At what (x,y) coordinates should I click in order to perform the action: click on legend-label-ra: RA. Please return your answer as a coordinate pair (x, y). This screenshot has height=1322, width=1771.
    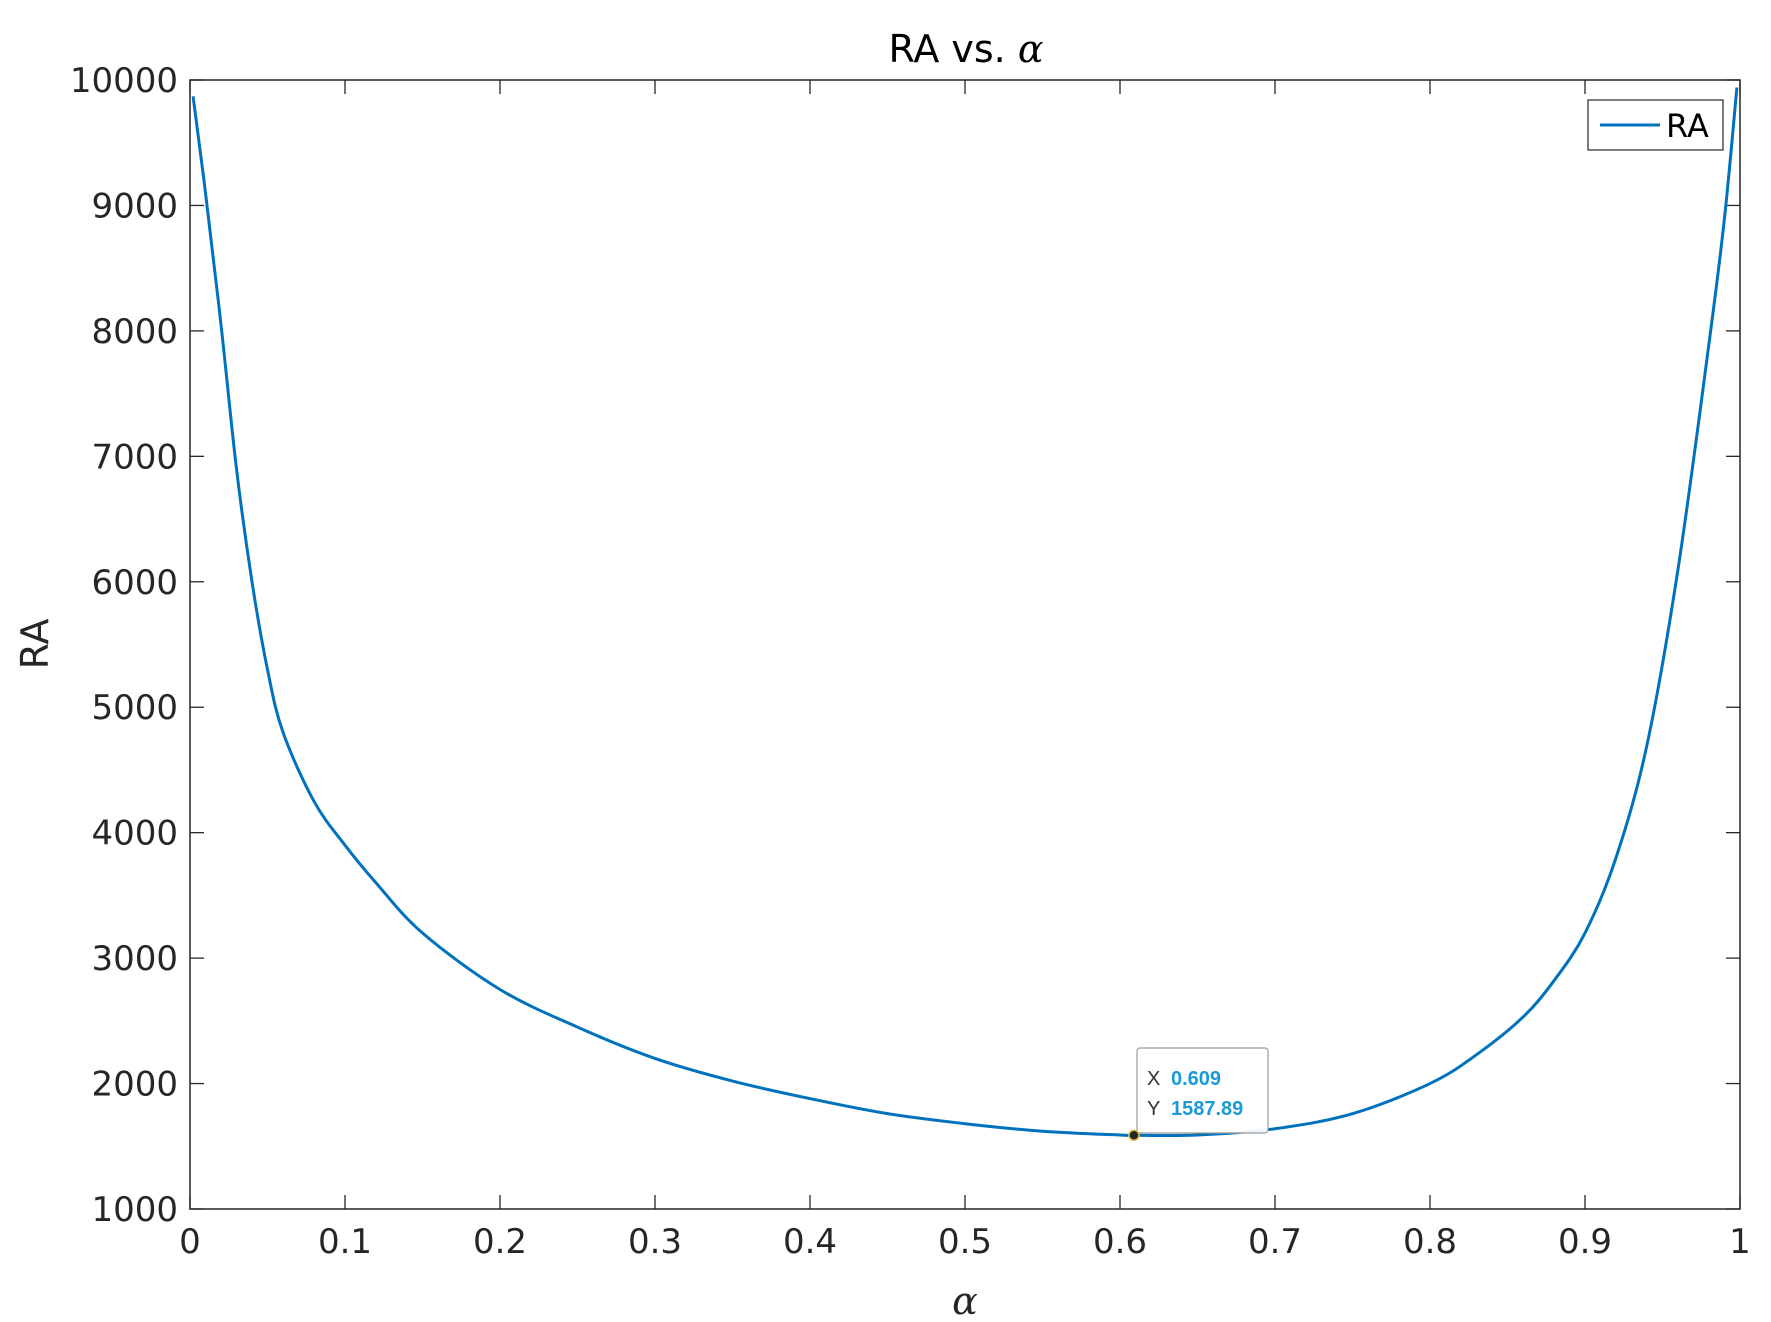
    Looking at the image, I should click on (1687, 126).